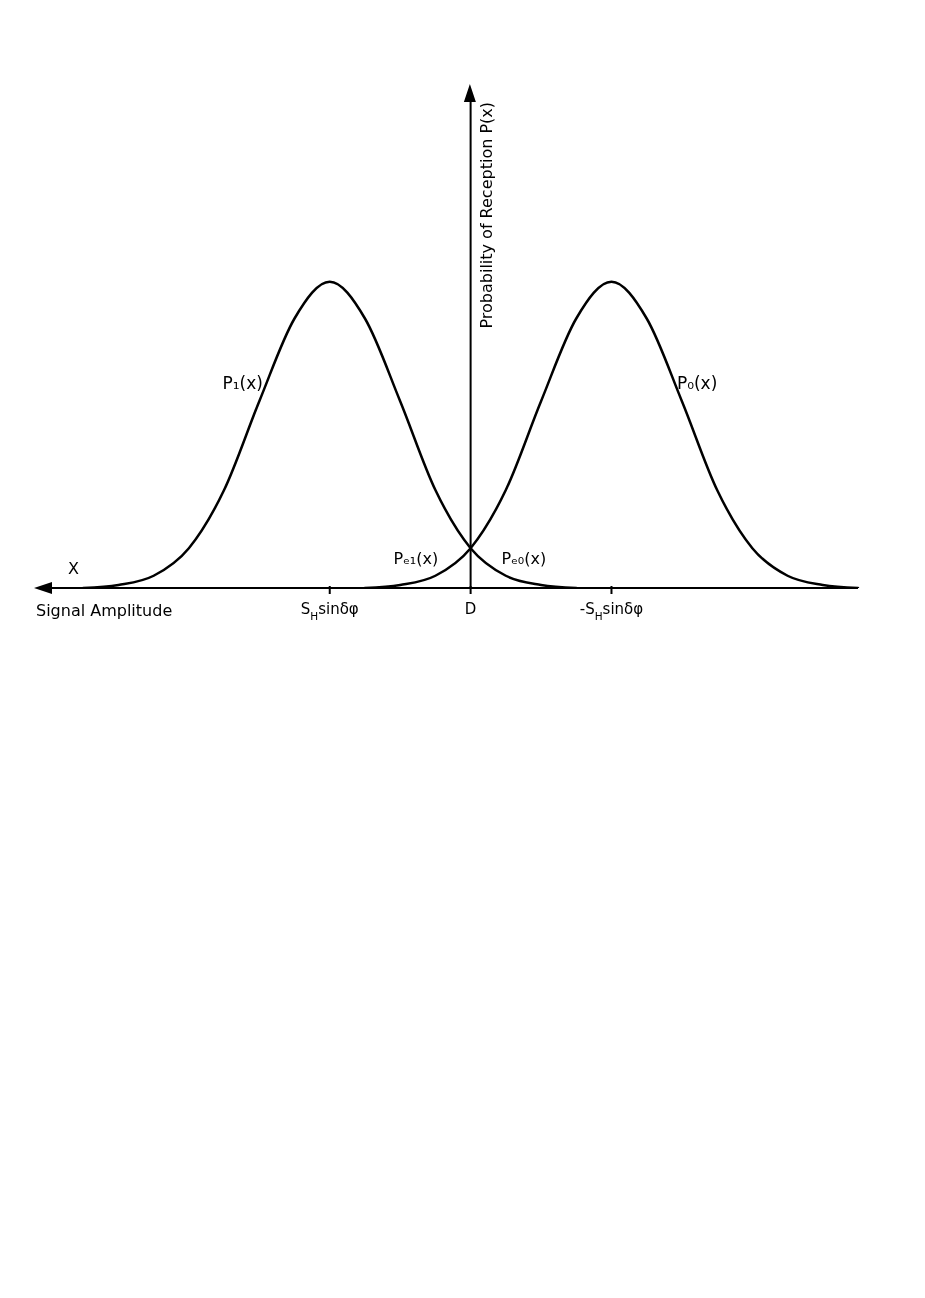 The image size is (925, 1298). Describe the element at coordinates (73, 568) in the screenshot. I see `annotation: X` at that location.